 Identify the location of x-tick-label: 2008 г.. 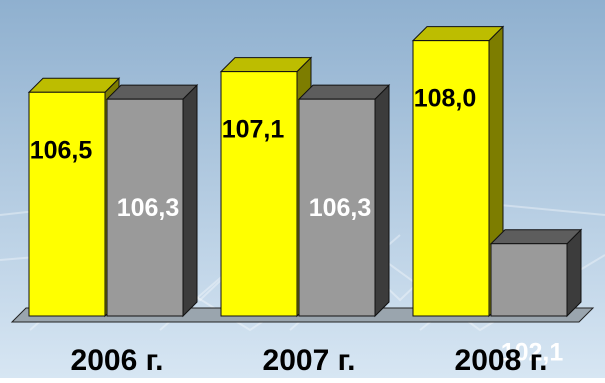
(501, 360).